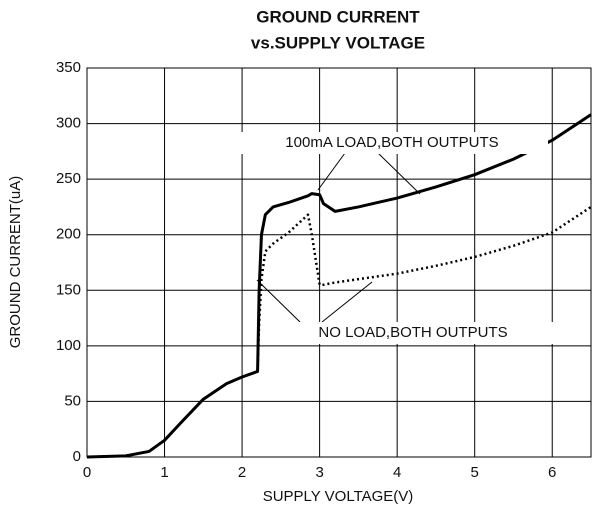  Describe the element at coordinates (338, 16) in the screenshot. I see `chart-title: GROUND CURRENT` at that location.